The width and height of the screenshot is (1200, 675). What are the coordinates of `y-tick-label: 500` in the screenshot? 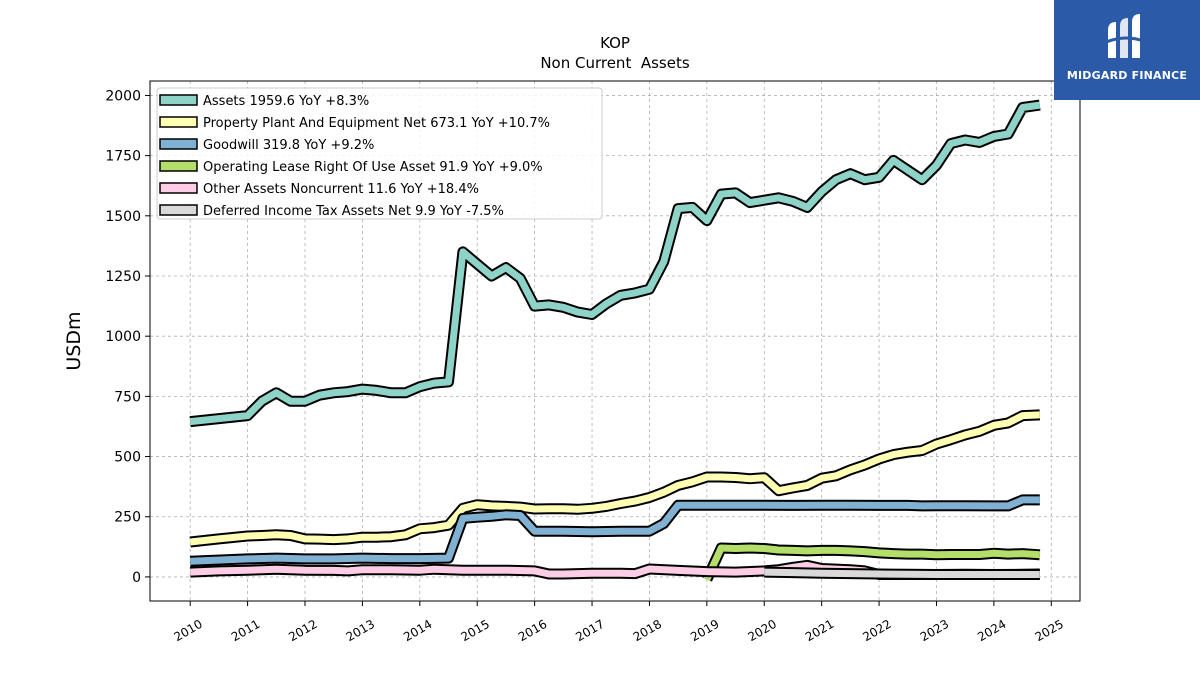 It's located at (127, 458).